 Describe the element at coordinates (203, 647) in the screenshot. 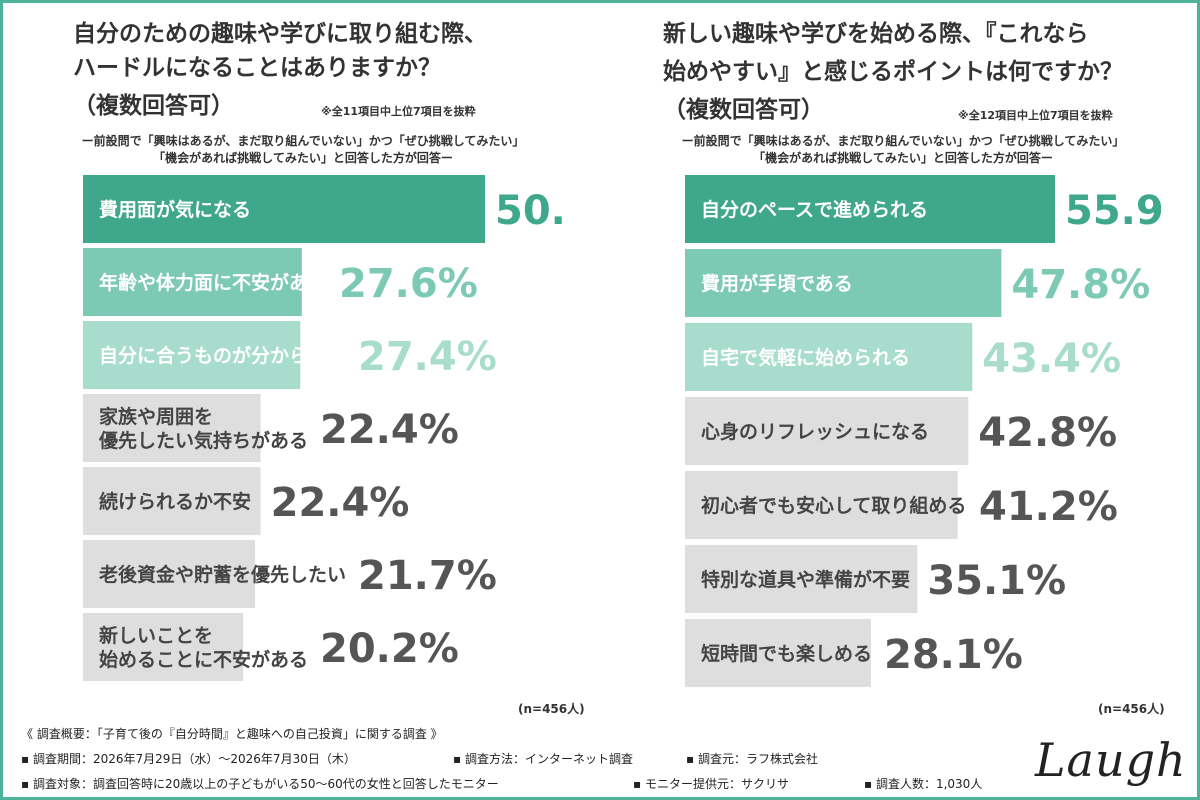

I see `category-label: 新しいことを始めることに不安がある` at that location.